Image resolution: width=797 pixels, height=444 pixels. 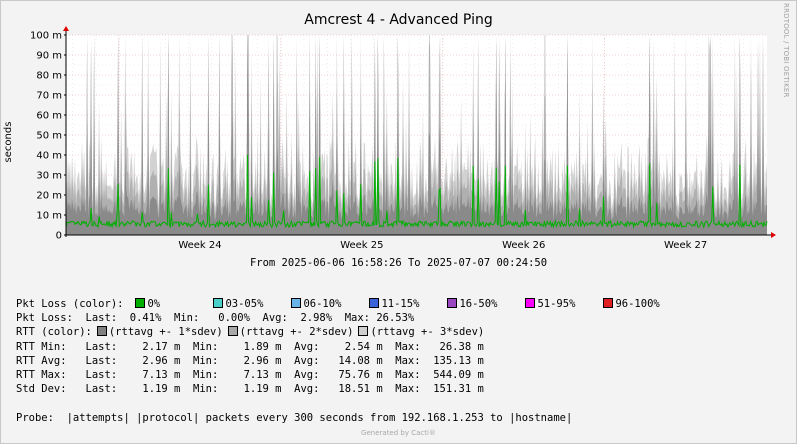 I want to click on loss-swatches: 0% 03-05% 06-10% 11-15% 16-50% 51-95% 96-100%, so click(x=396, y=304).